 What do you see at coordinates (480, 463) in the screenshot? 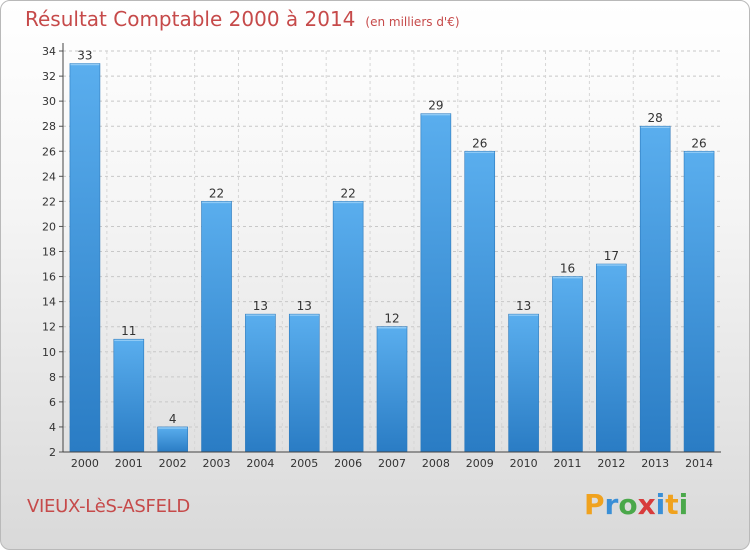
I see `x-tick-label-2009: 2009` at bounding box center [480, 463].